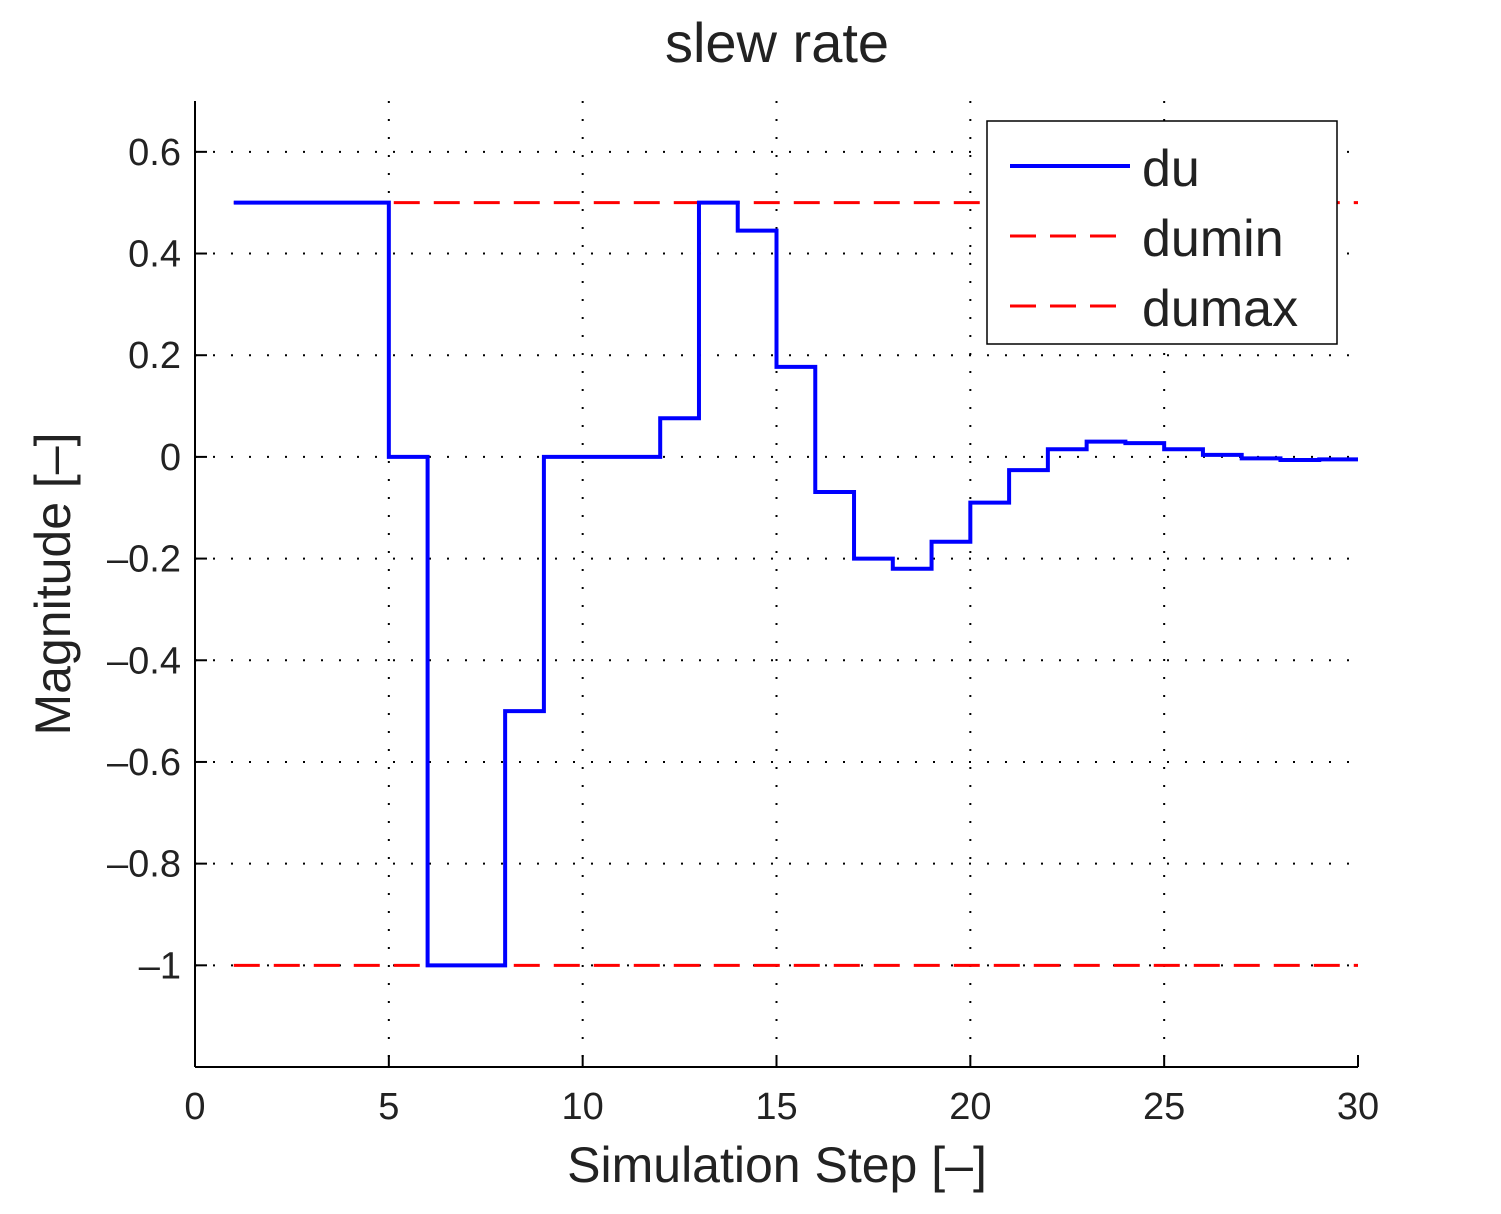 Image resolution: width=1501 pixels, height=1214 pixels. What do you see at coordinates (154, 153) in the screenshot?
I see `y-tick-label: 0.6` at bounding box center [154, 153].